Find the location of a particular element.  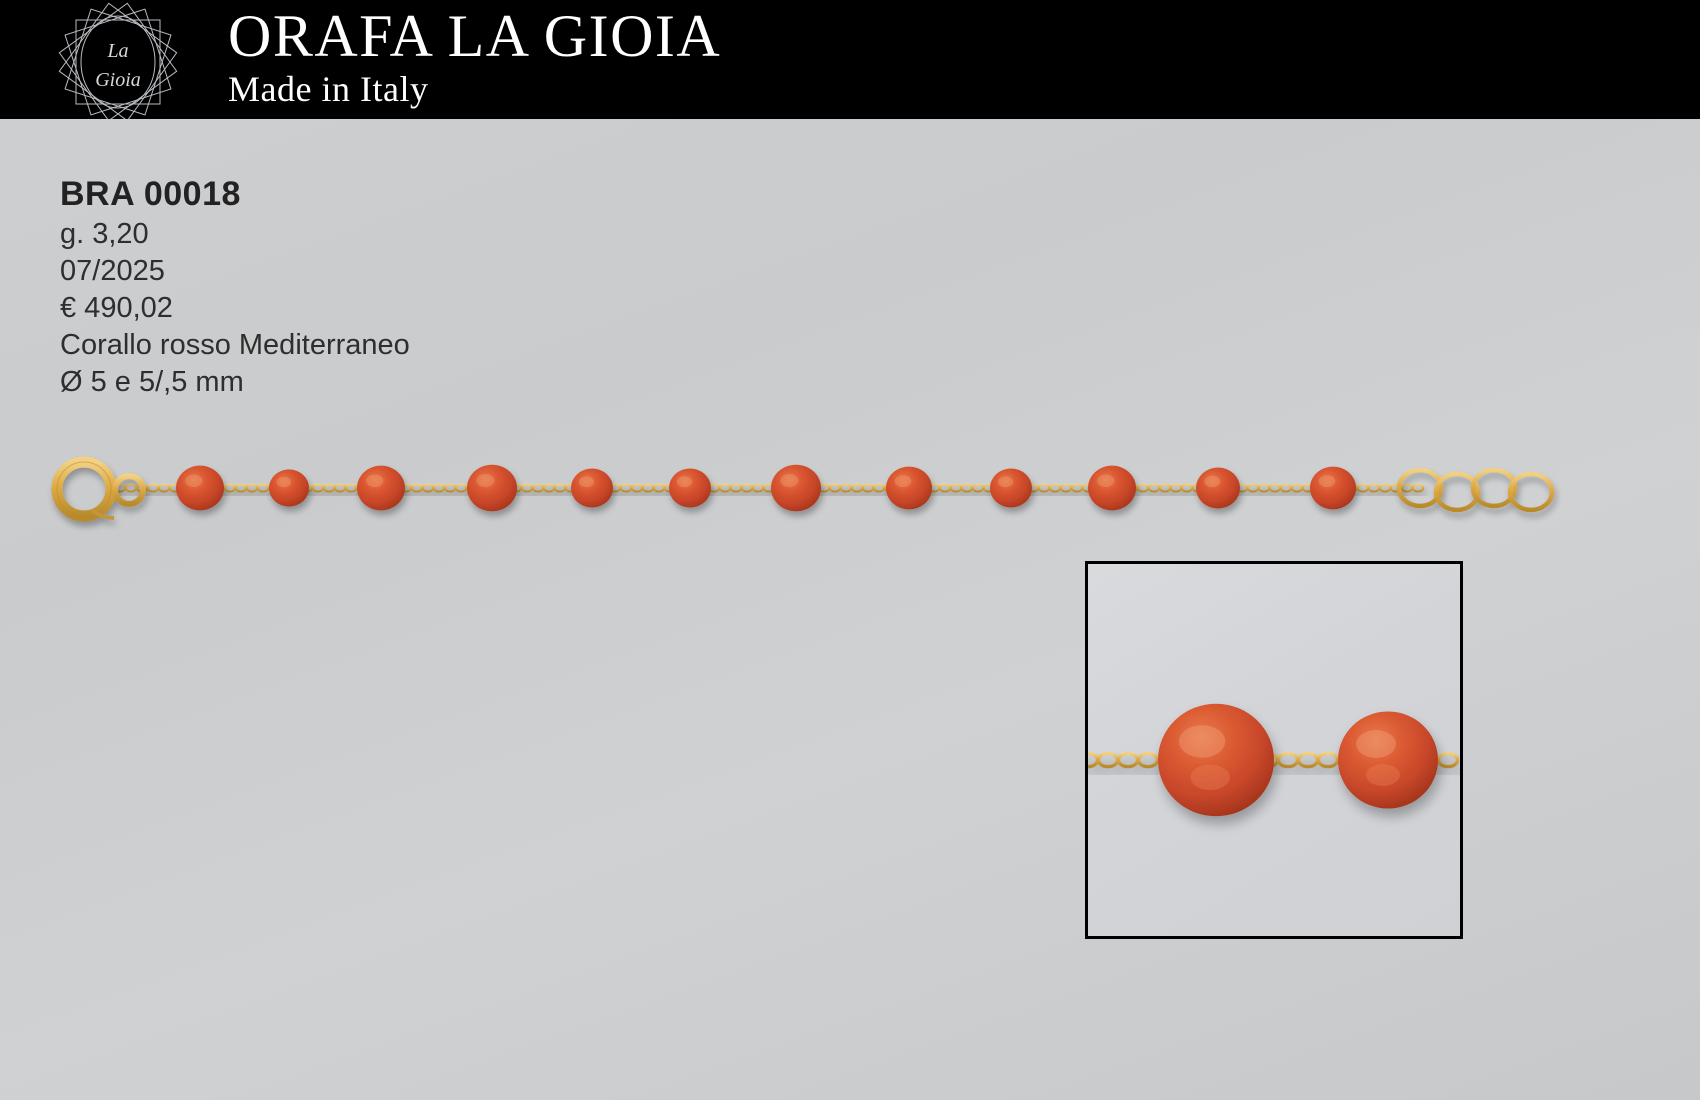

detail-inset-photo is located at coordinates (1274, 760).